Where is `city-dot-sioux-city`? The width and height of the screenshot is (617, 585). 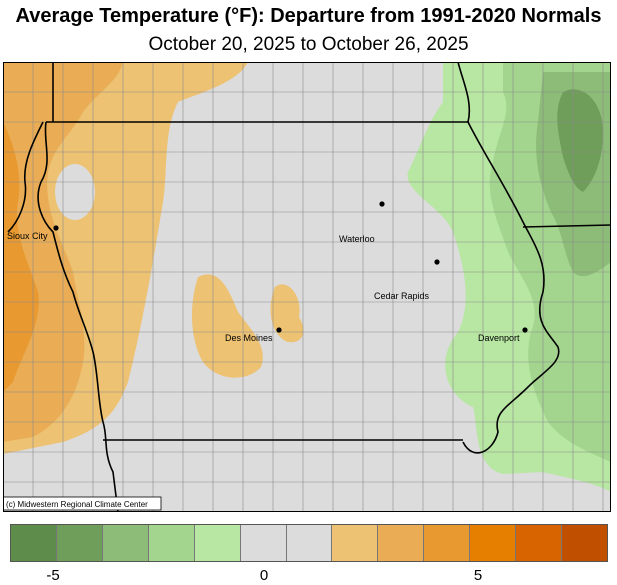
city-dot-sioux-city is located at coordinates (56, 228).